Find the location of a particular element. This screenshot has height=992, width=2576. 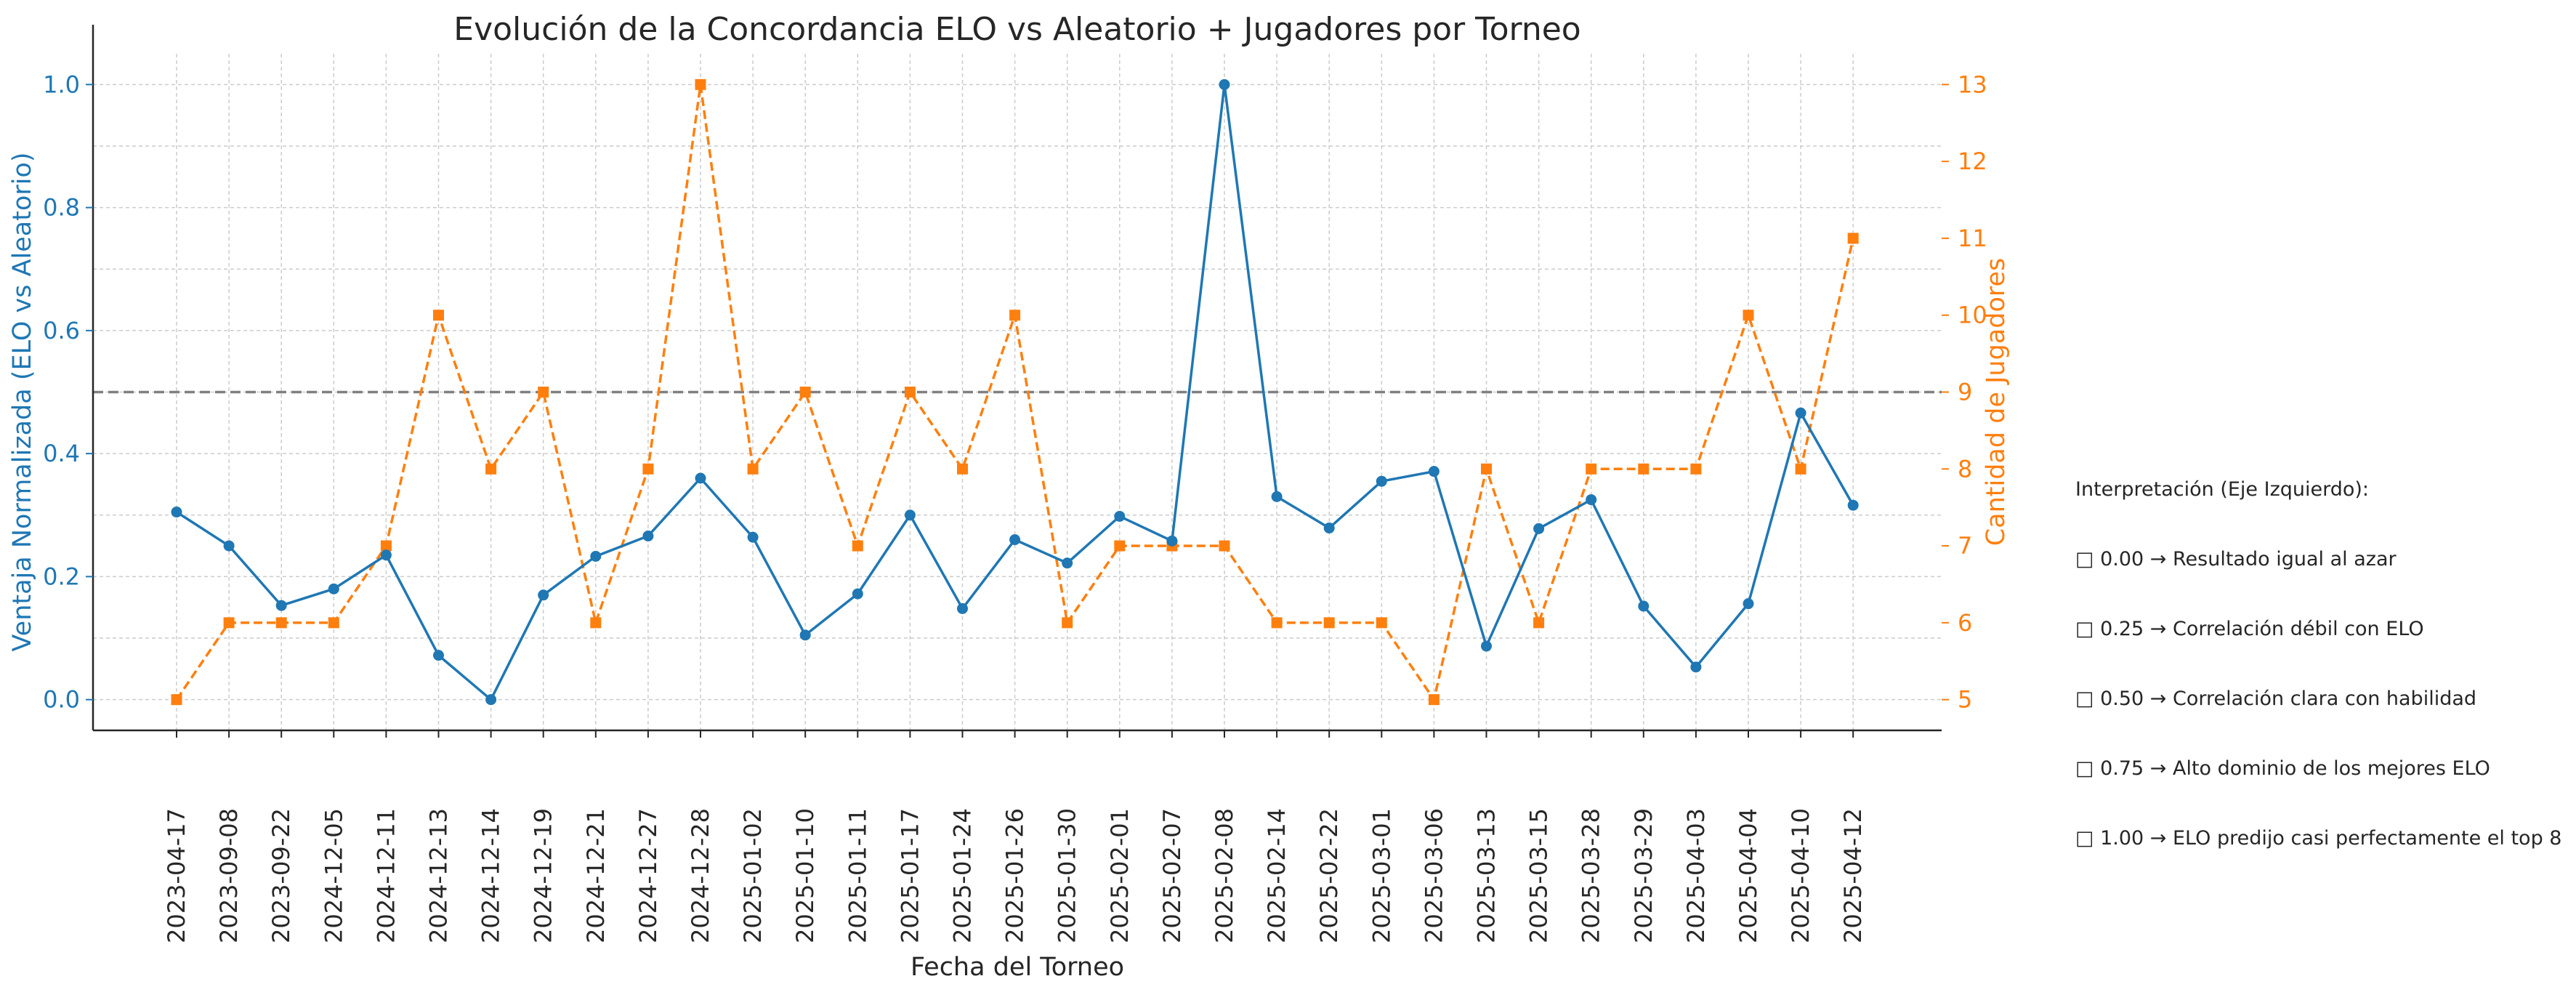

x-tick-label: 2024-12-13 is located at coordinates (439, 875).